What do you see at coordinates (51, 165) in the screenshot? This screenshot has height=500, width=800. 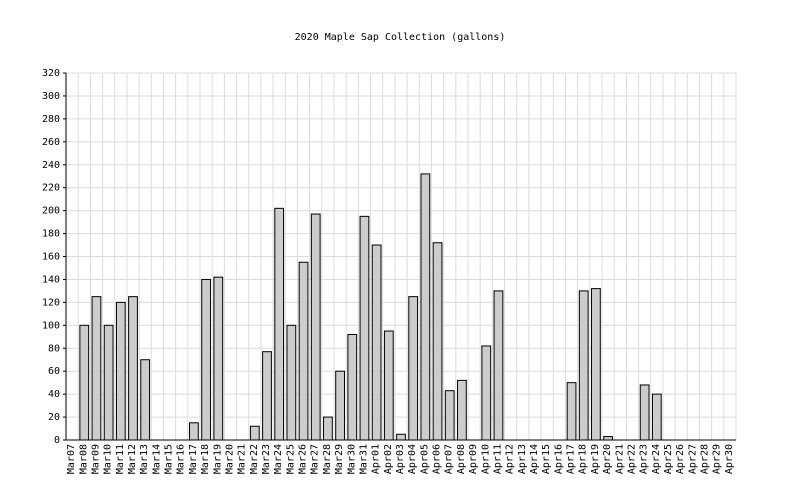 I see `y-tick-label: 240` at bounding box center [51, 165].